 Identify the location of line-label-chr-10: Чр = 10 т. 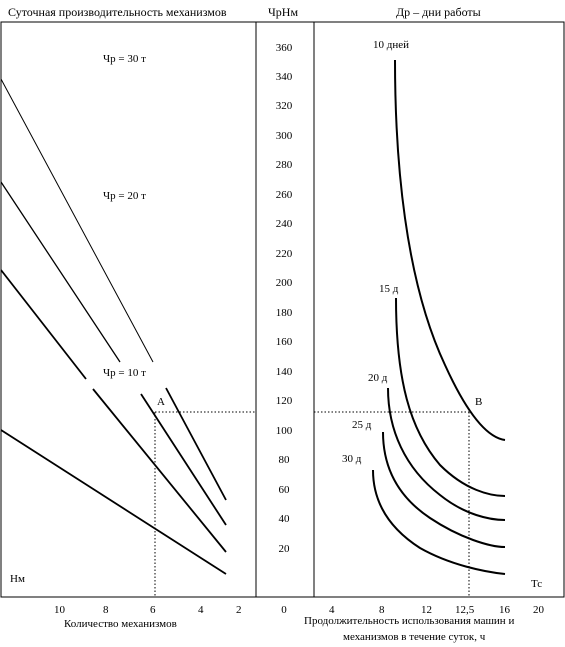
(124, 373).